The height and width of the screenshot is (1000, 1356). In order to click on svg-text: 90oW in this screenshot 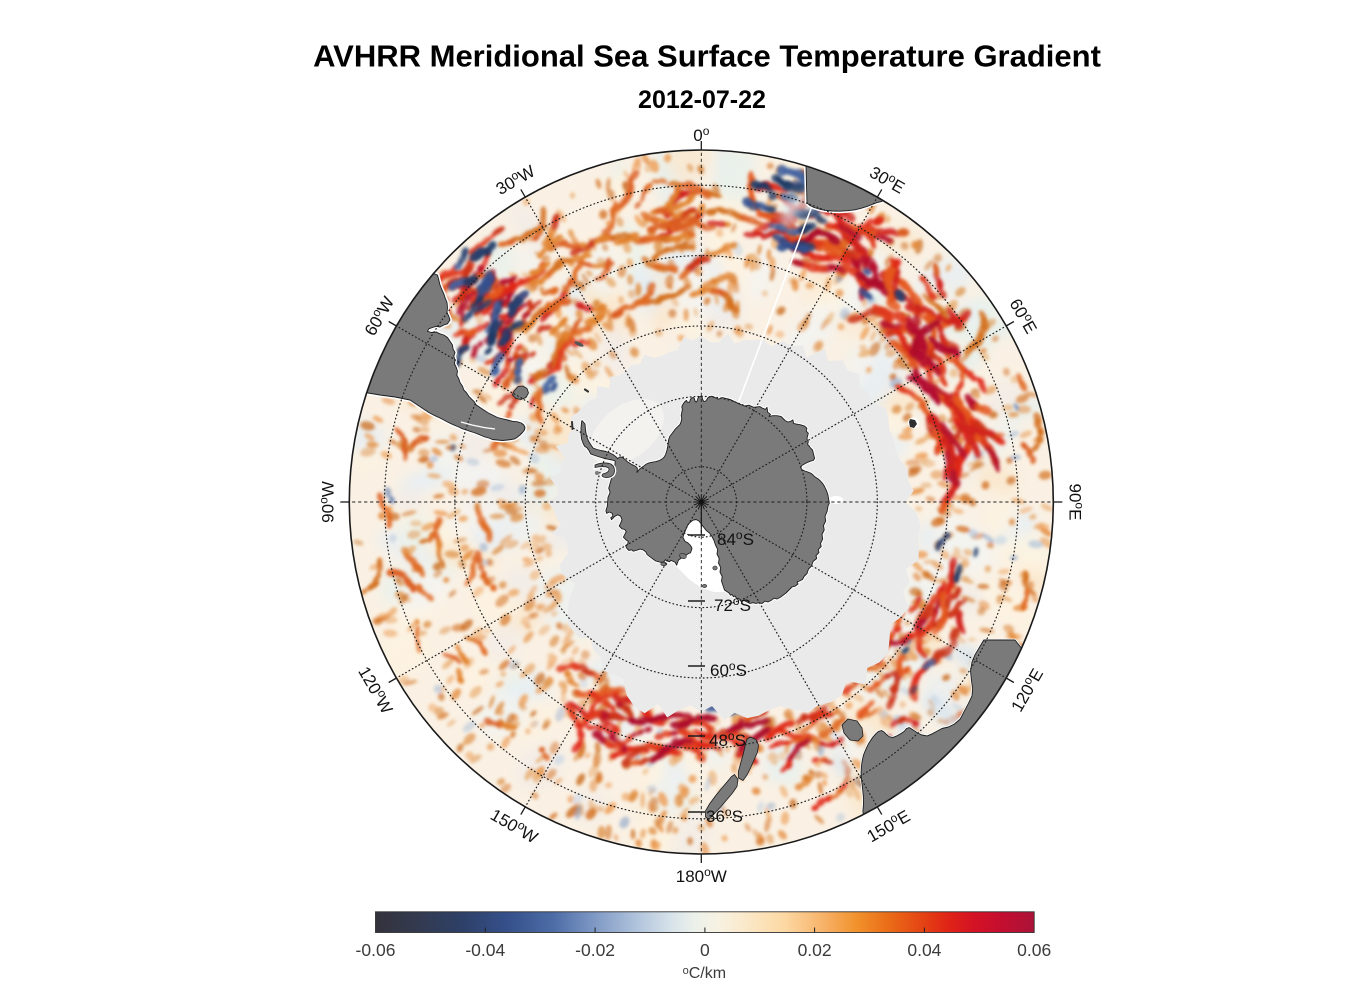, I will do `click(326, 502)`.